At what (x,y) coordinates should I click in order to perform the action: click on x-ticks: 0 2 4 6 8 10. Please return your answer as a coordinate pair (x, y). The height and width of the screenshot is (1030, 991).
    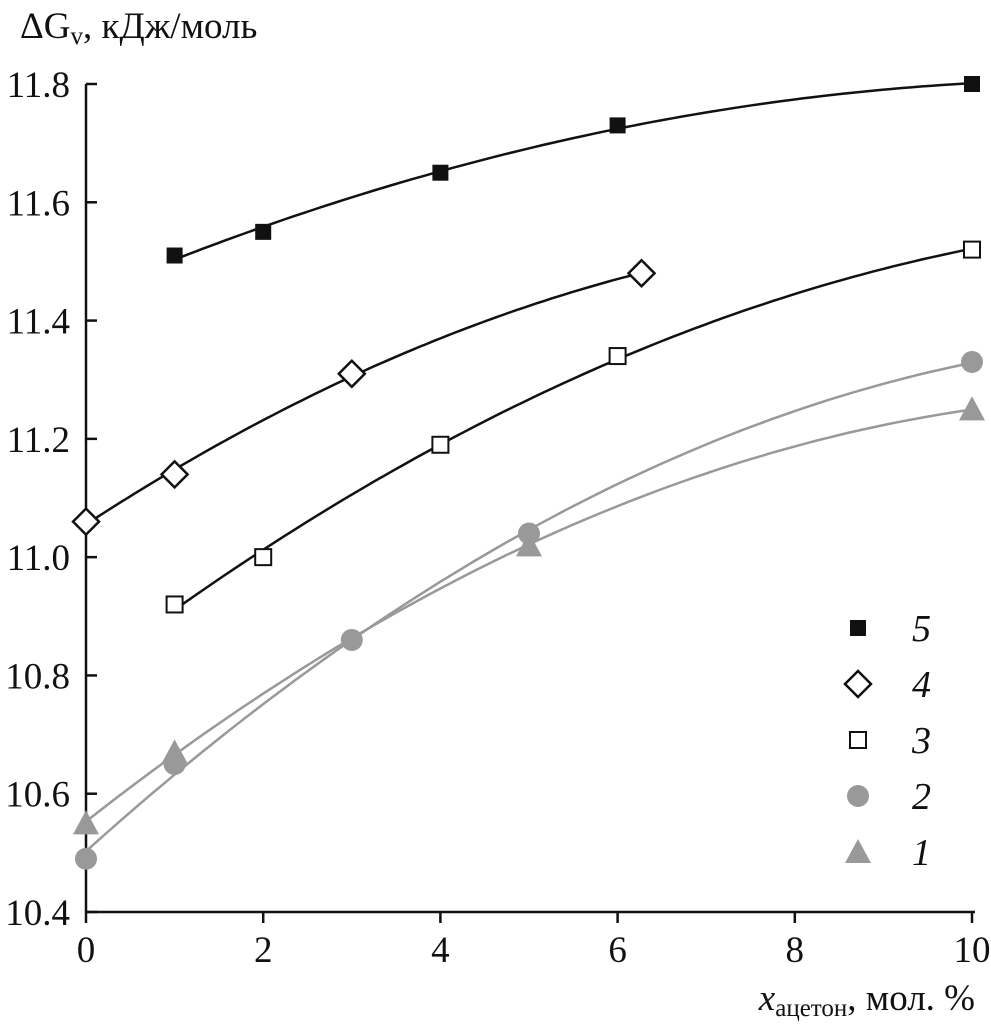
    Looking at the image, I should click on (534, 941).